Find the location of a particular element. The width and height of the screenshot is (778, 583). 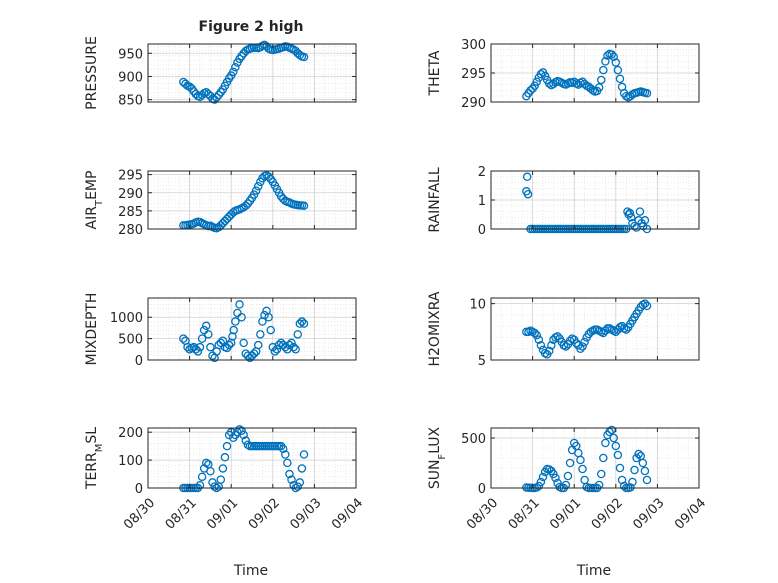

y-axis-label: PRESSURE is located at coordinates (92, 73).